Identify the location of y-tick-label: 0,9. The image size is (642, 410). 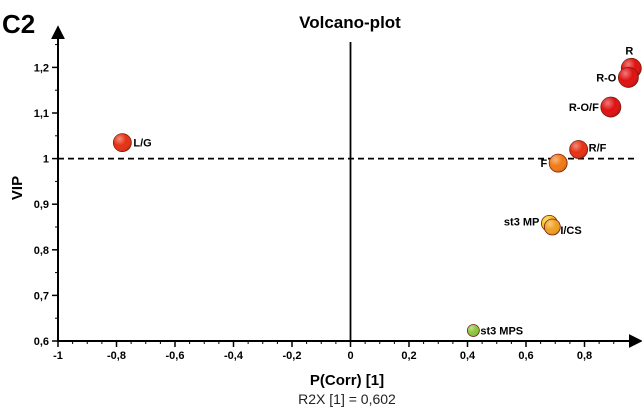
(41, 205).